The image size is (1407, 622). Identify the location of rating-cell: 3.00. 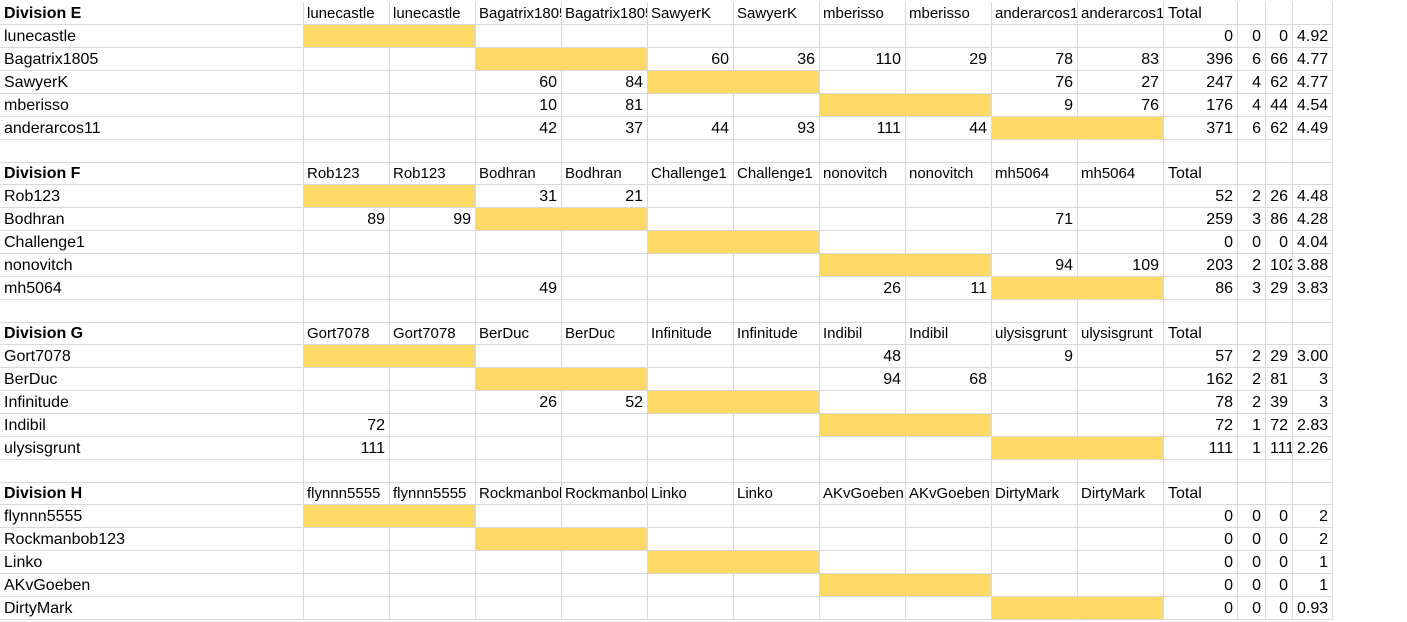
(1313, 356).